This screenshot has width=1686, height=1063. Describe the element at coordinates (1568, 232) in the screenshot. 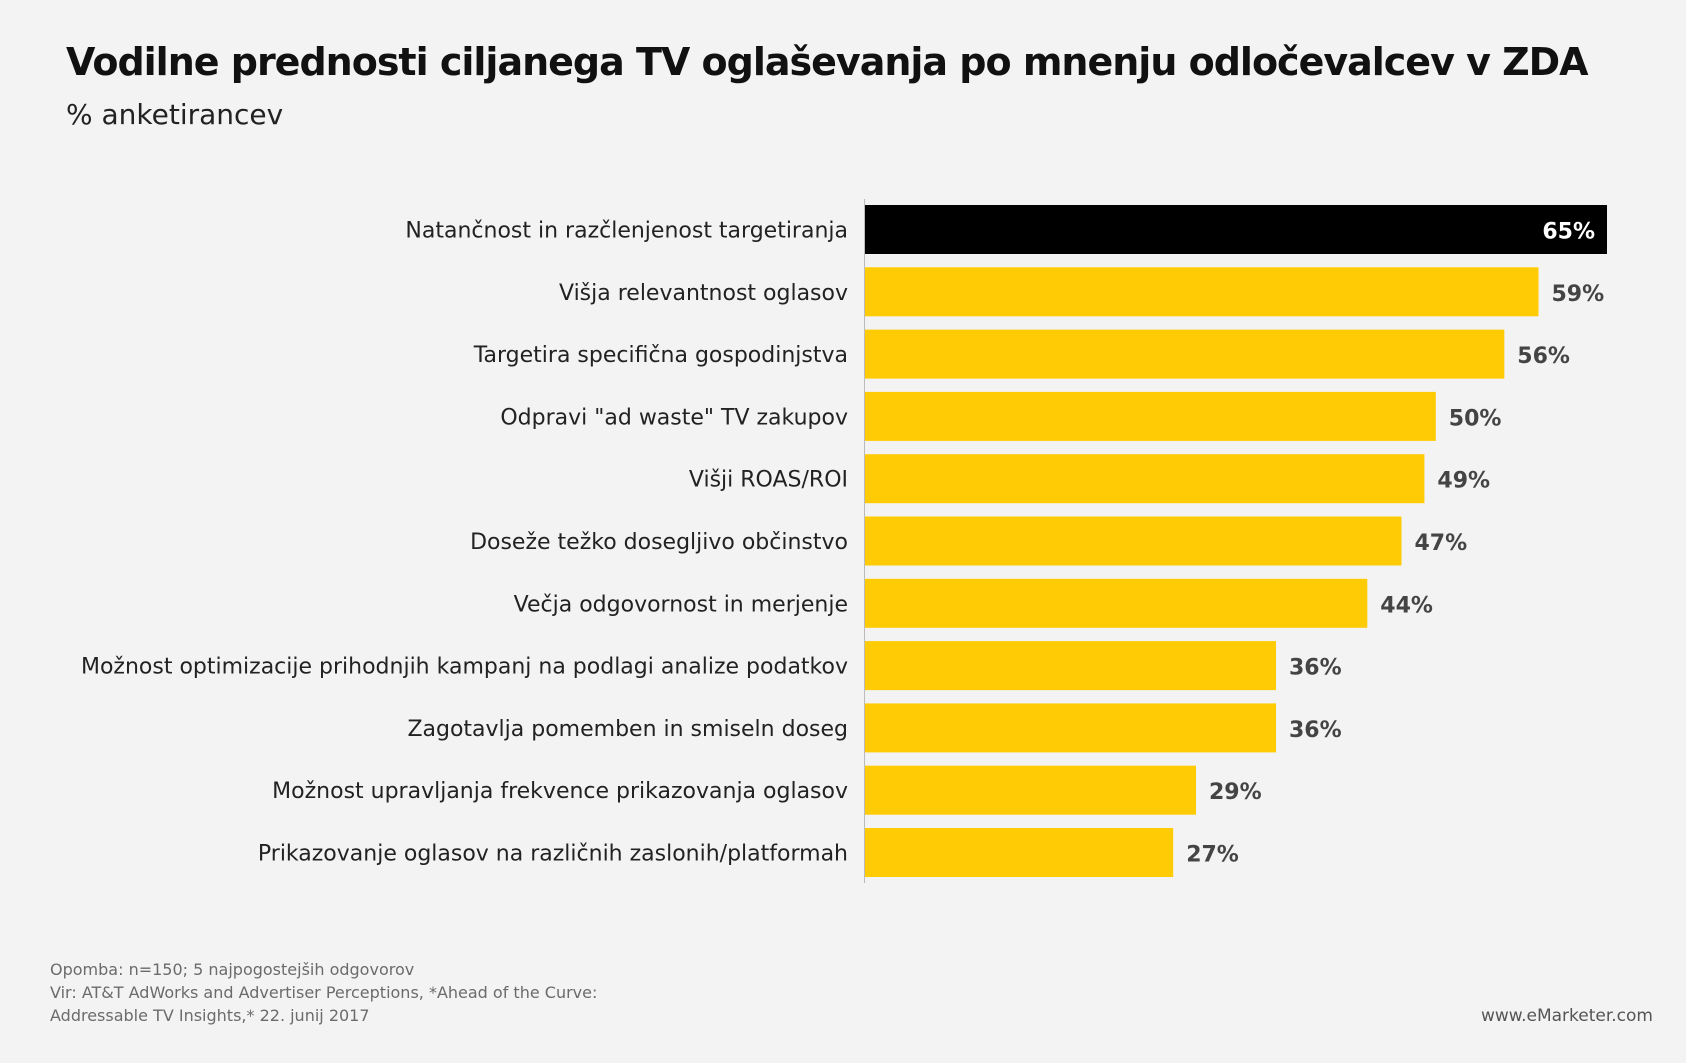

I see `value-label: 65%` at that location.